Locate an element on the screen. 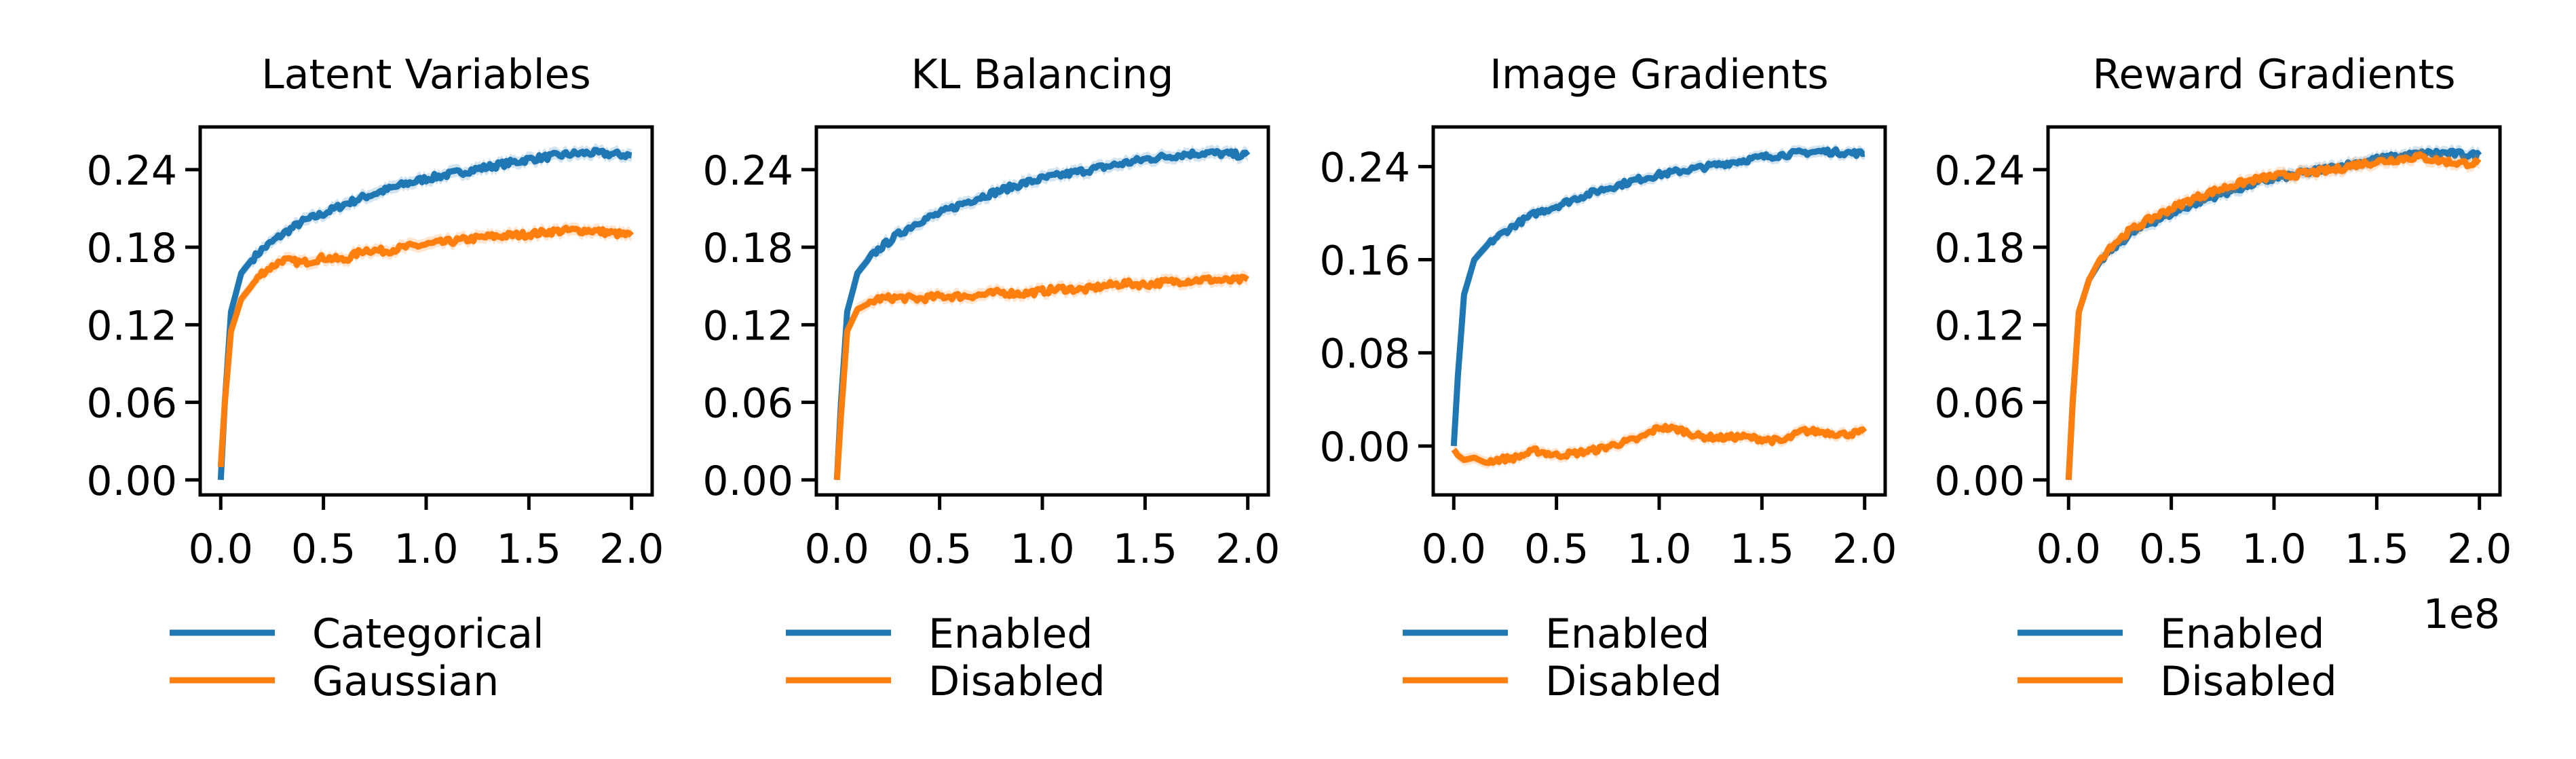  series-band-categorical is located at coordinates (426, 315).